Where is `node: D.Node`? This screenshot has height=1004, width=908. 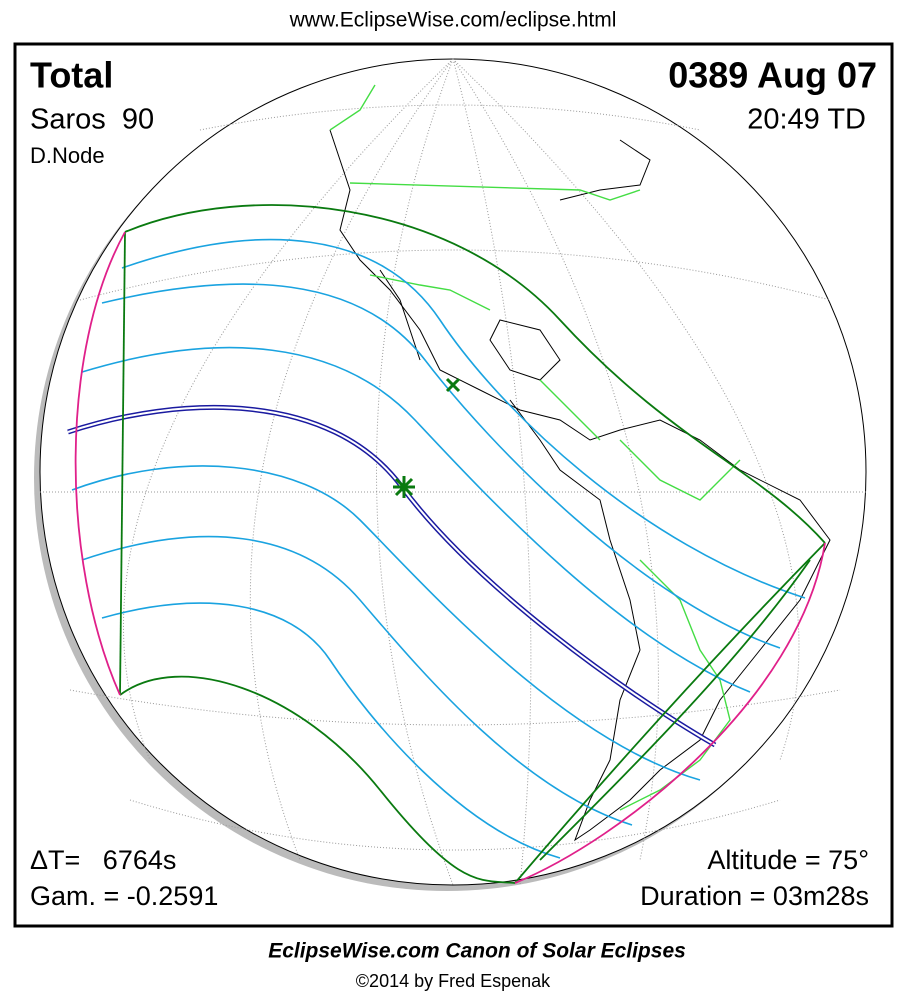 node: D.Node is located at coordinates (67, 155).